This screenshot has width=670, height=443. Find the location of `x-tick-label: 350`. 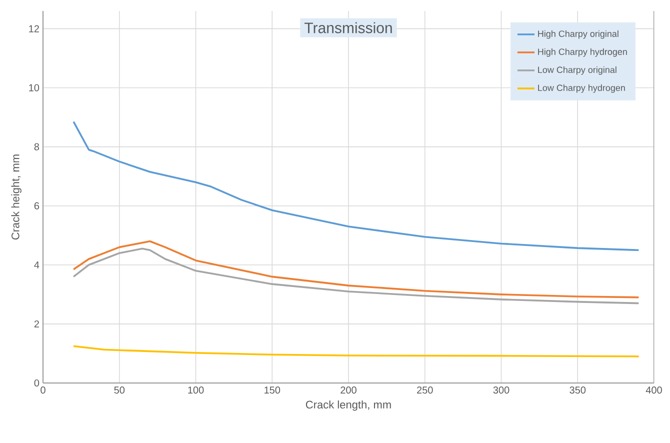

x-tick-label: 350 is located at coordinates (578, 390).